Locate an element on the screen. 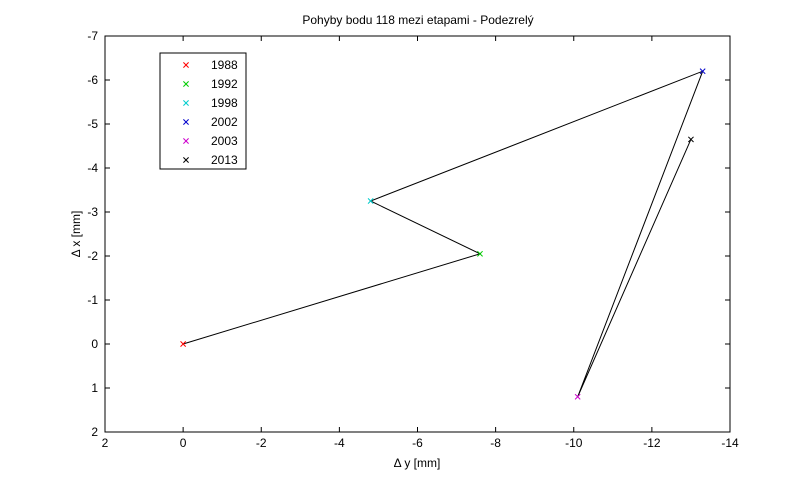 This screenshot has height=485, width=806. y-tick-label: -3 is located at coordinates (92, 212).